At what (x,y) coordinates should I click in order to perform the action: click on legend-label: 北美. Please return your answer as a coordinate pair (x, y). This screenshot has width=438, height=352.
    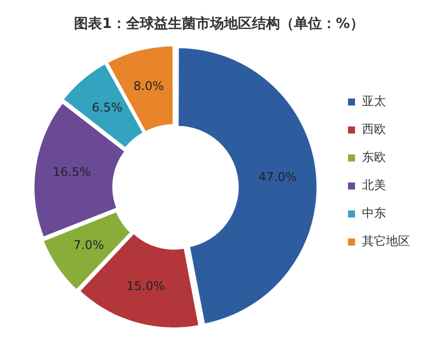
    Looking at the image, I should click on (374, 185).